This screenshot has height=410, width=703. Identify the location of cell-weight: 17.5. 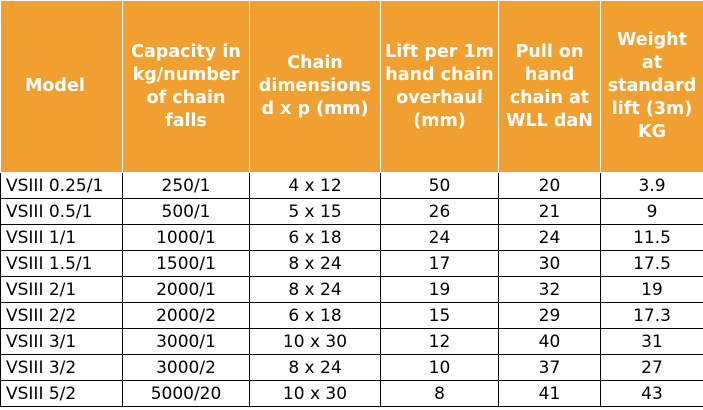
(651, 263).